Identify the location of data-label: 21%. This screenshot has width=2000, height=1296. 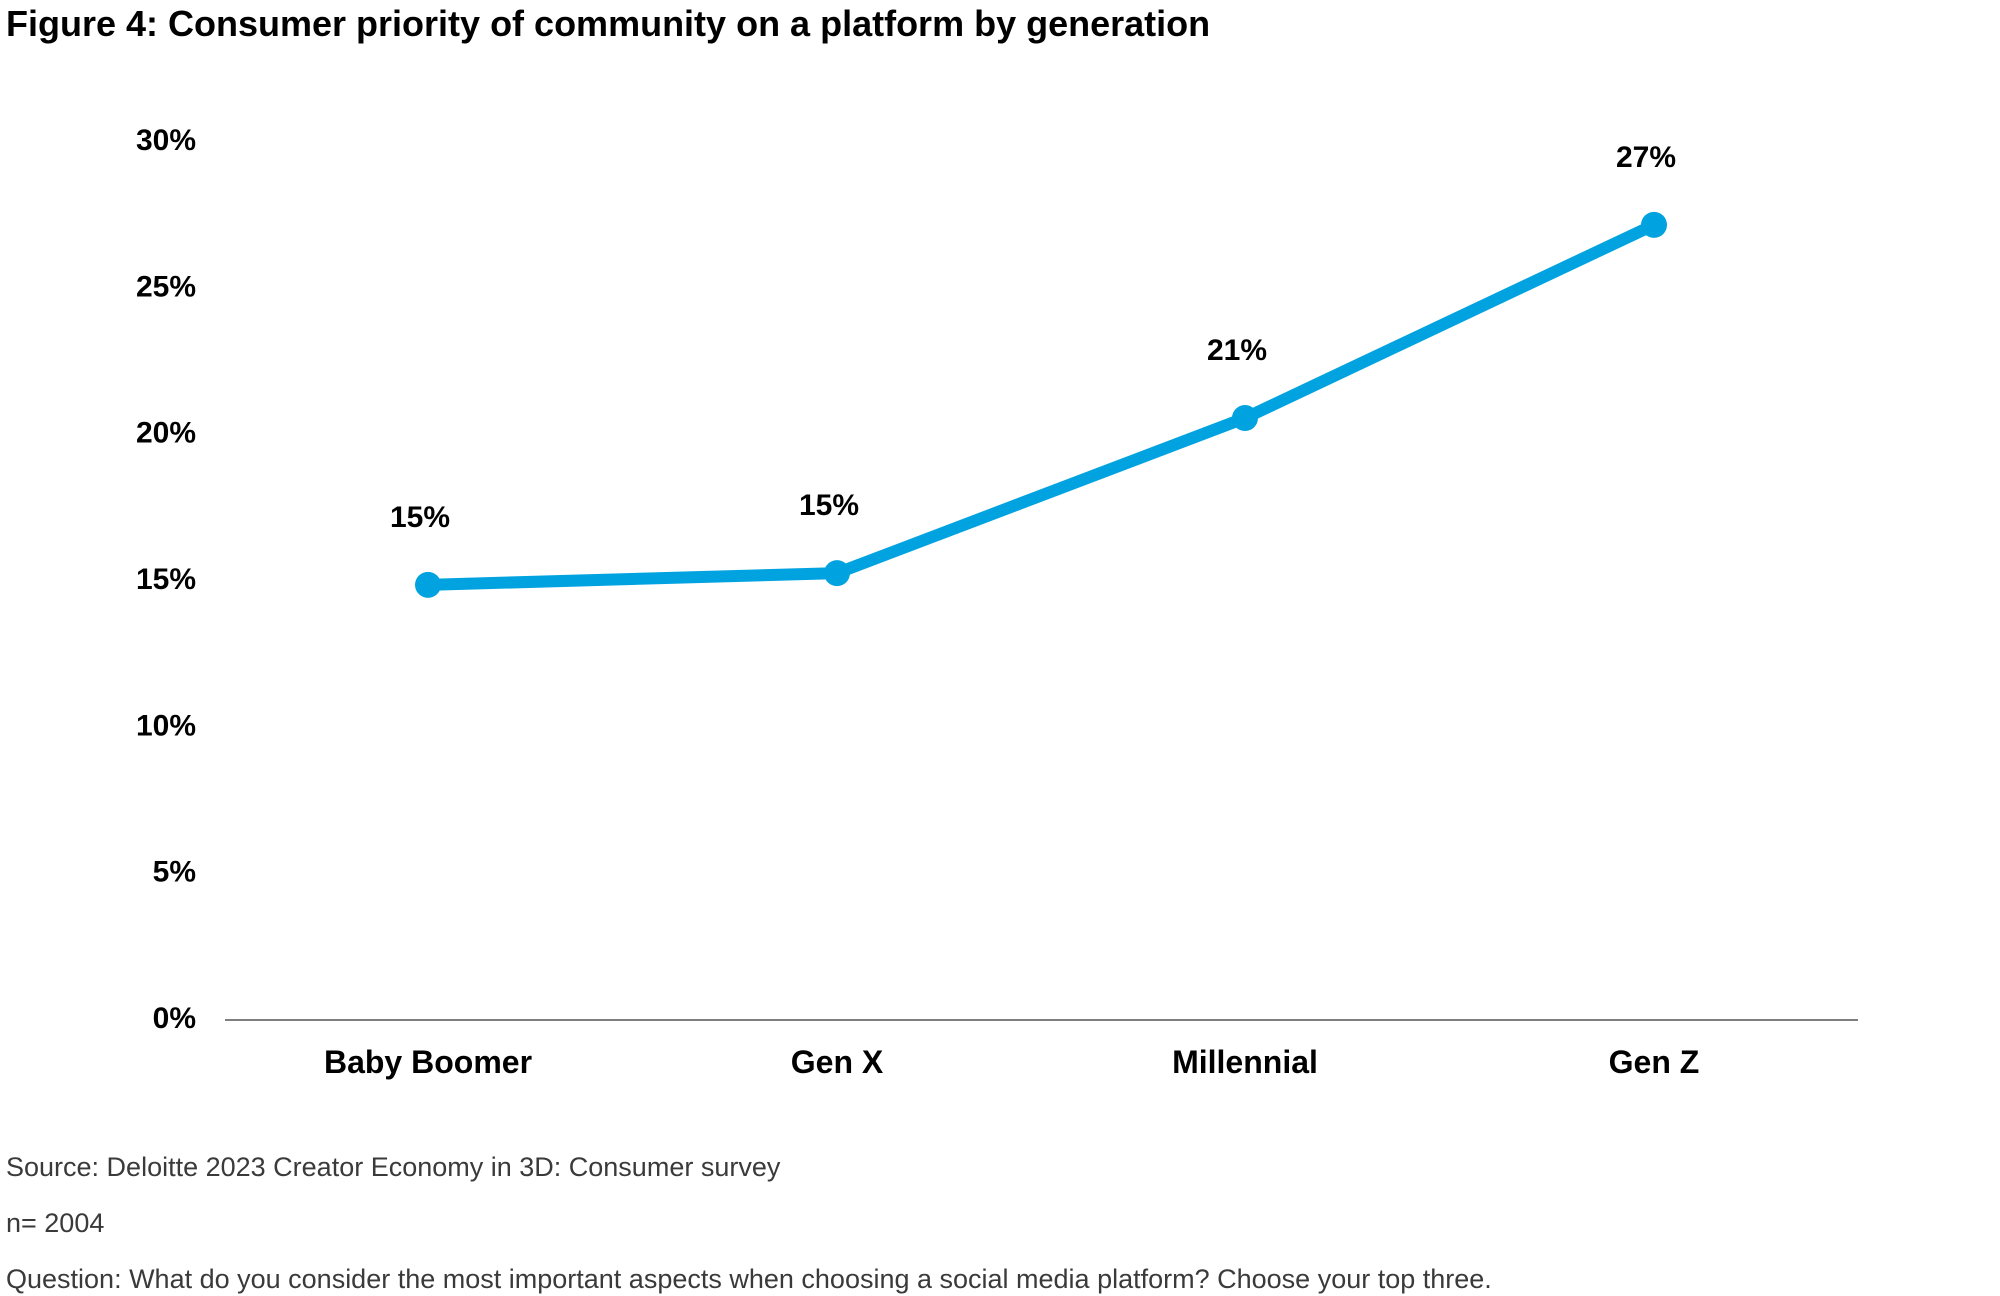
(1237, 350).